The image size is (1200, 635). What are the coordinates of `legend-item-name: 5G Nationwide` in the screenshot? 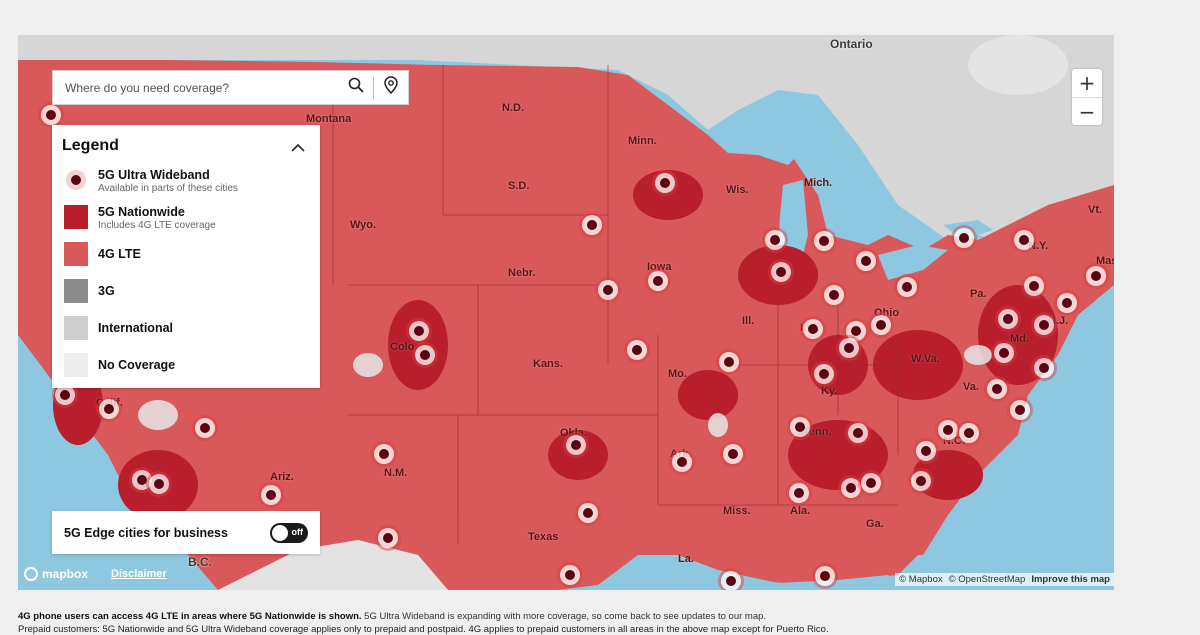 It's located at (141, 212).